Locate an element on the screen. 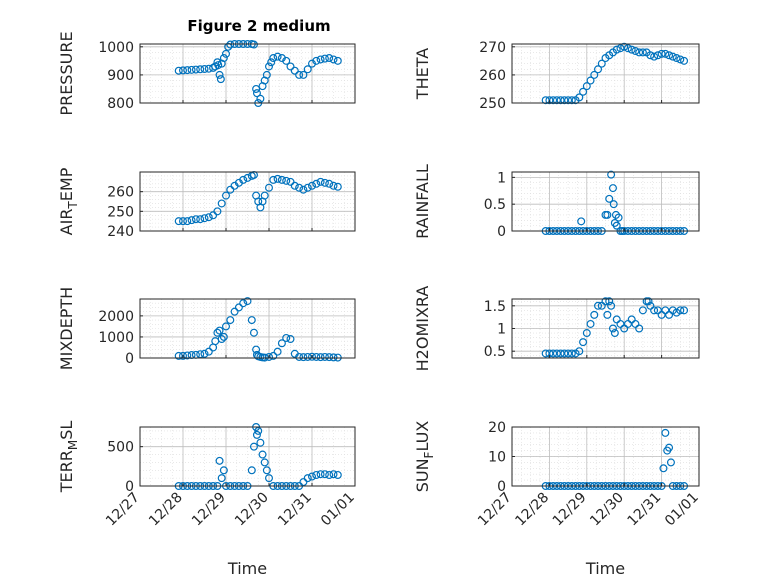  y-axis-label-main: SUN is located at coordinates (422, 475).